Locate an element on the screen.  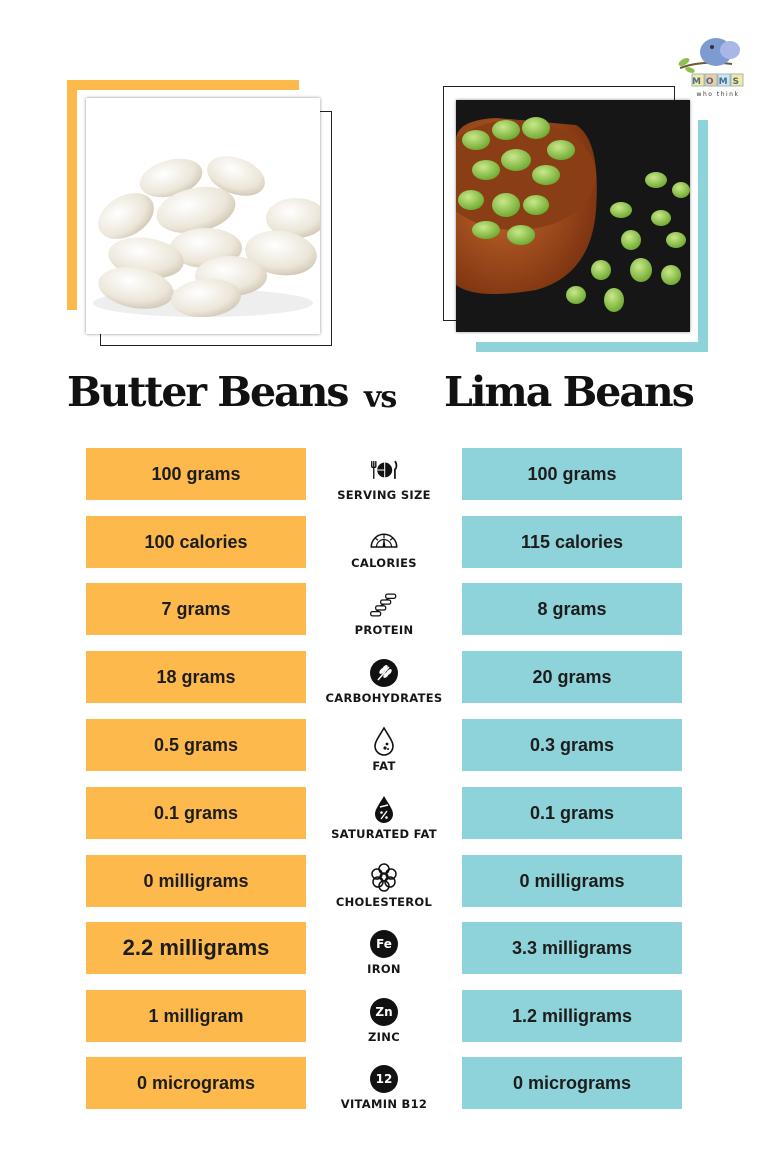
butter-cholesterol-value: 0 milligrams is located at coordinates (196, 881).